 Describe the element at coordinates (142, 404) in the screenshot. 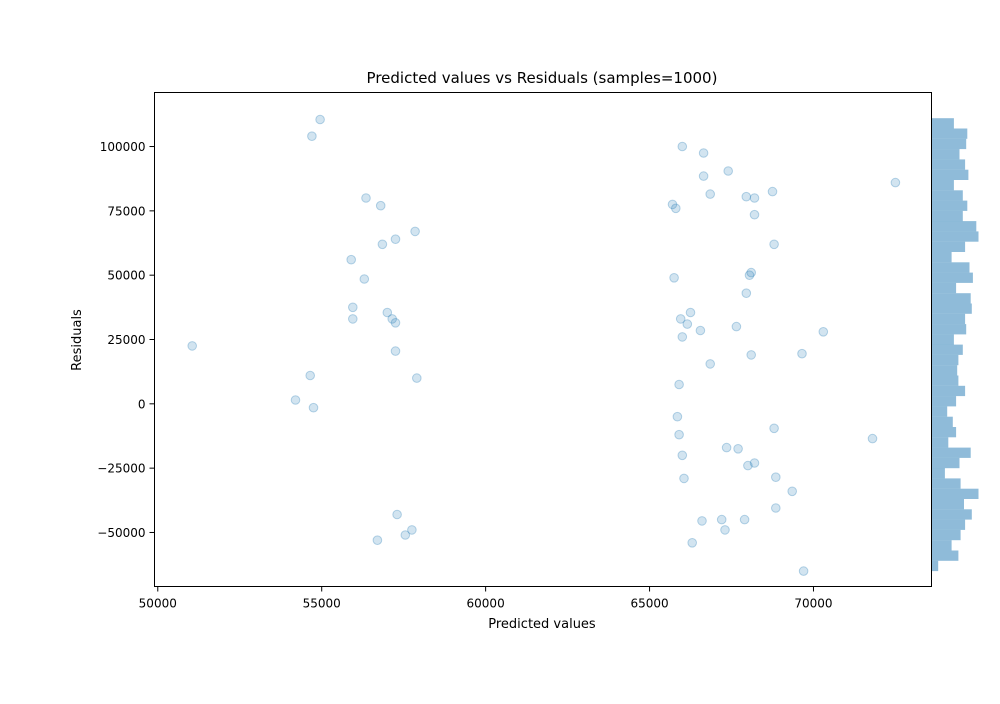

I see `y-tick-label: 0` at that location.